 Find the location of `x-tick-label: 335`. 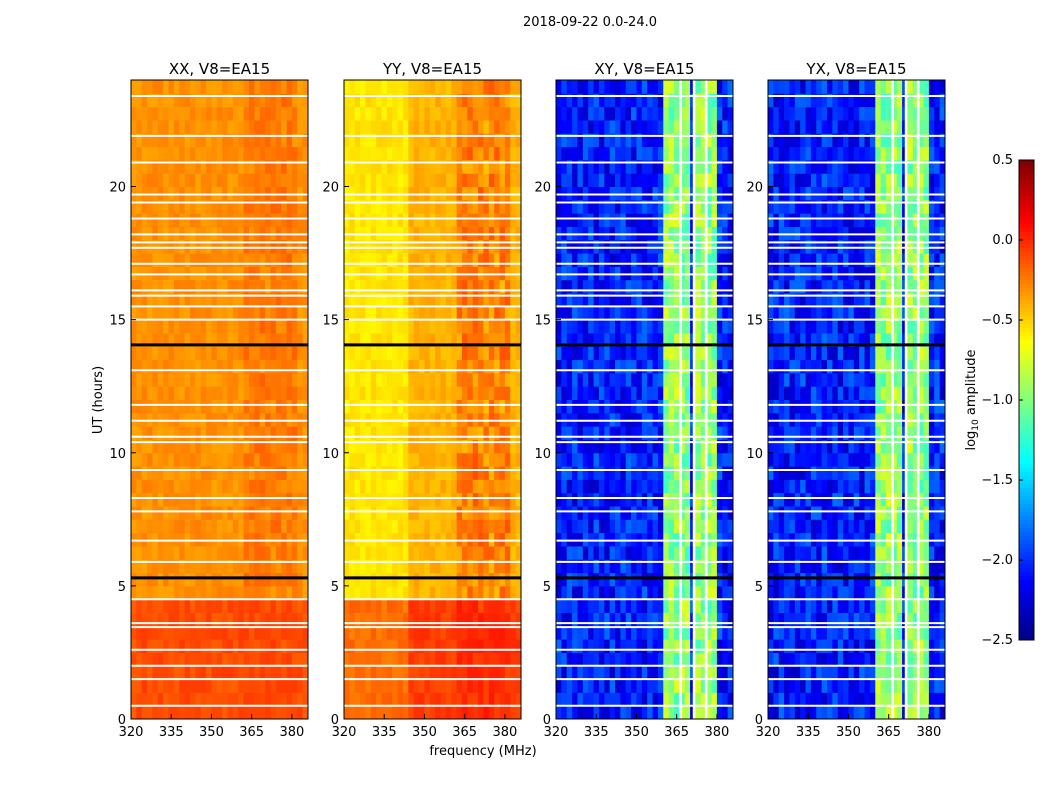

x-tick-label: 335 is located at coordinates (171, 732).